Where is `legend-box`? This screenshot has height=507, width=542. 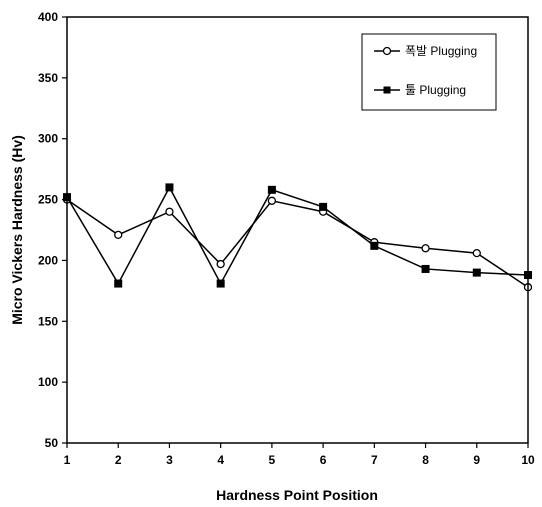
legend-box is located at coordinates (429, 72).